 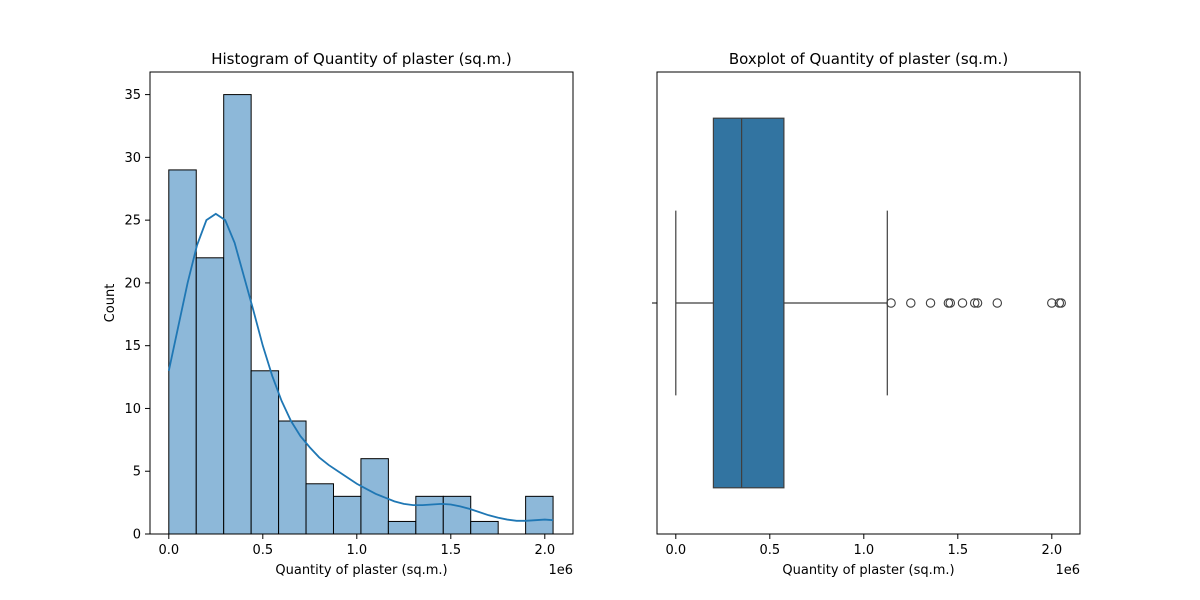 What do you see at coordinates (132, 346) in the screenshot?
I see `y-tick-label: 15` at bounding box center [132, 346].